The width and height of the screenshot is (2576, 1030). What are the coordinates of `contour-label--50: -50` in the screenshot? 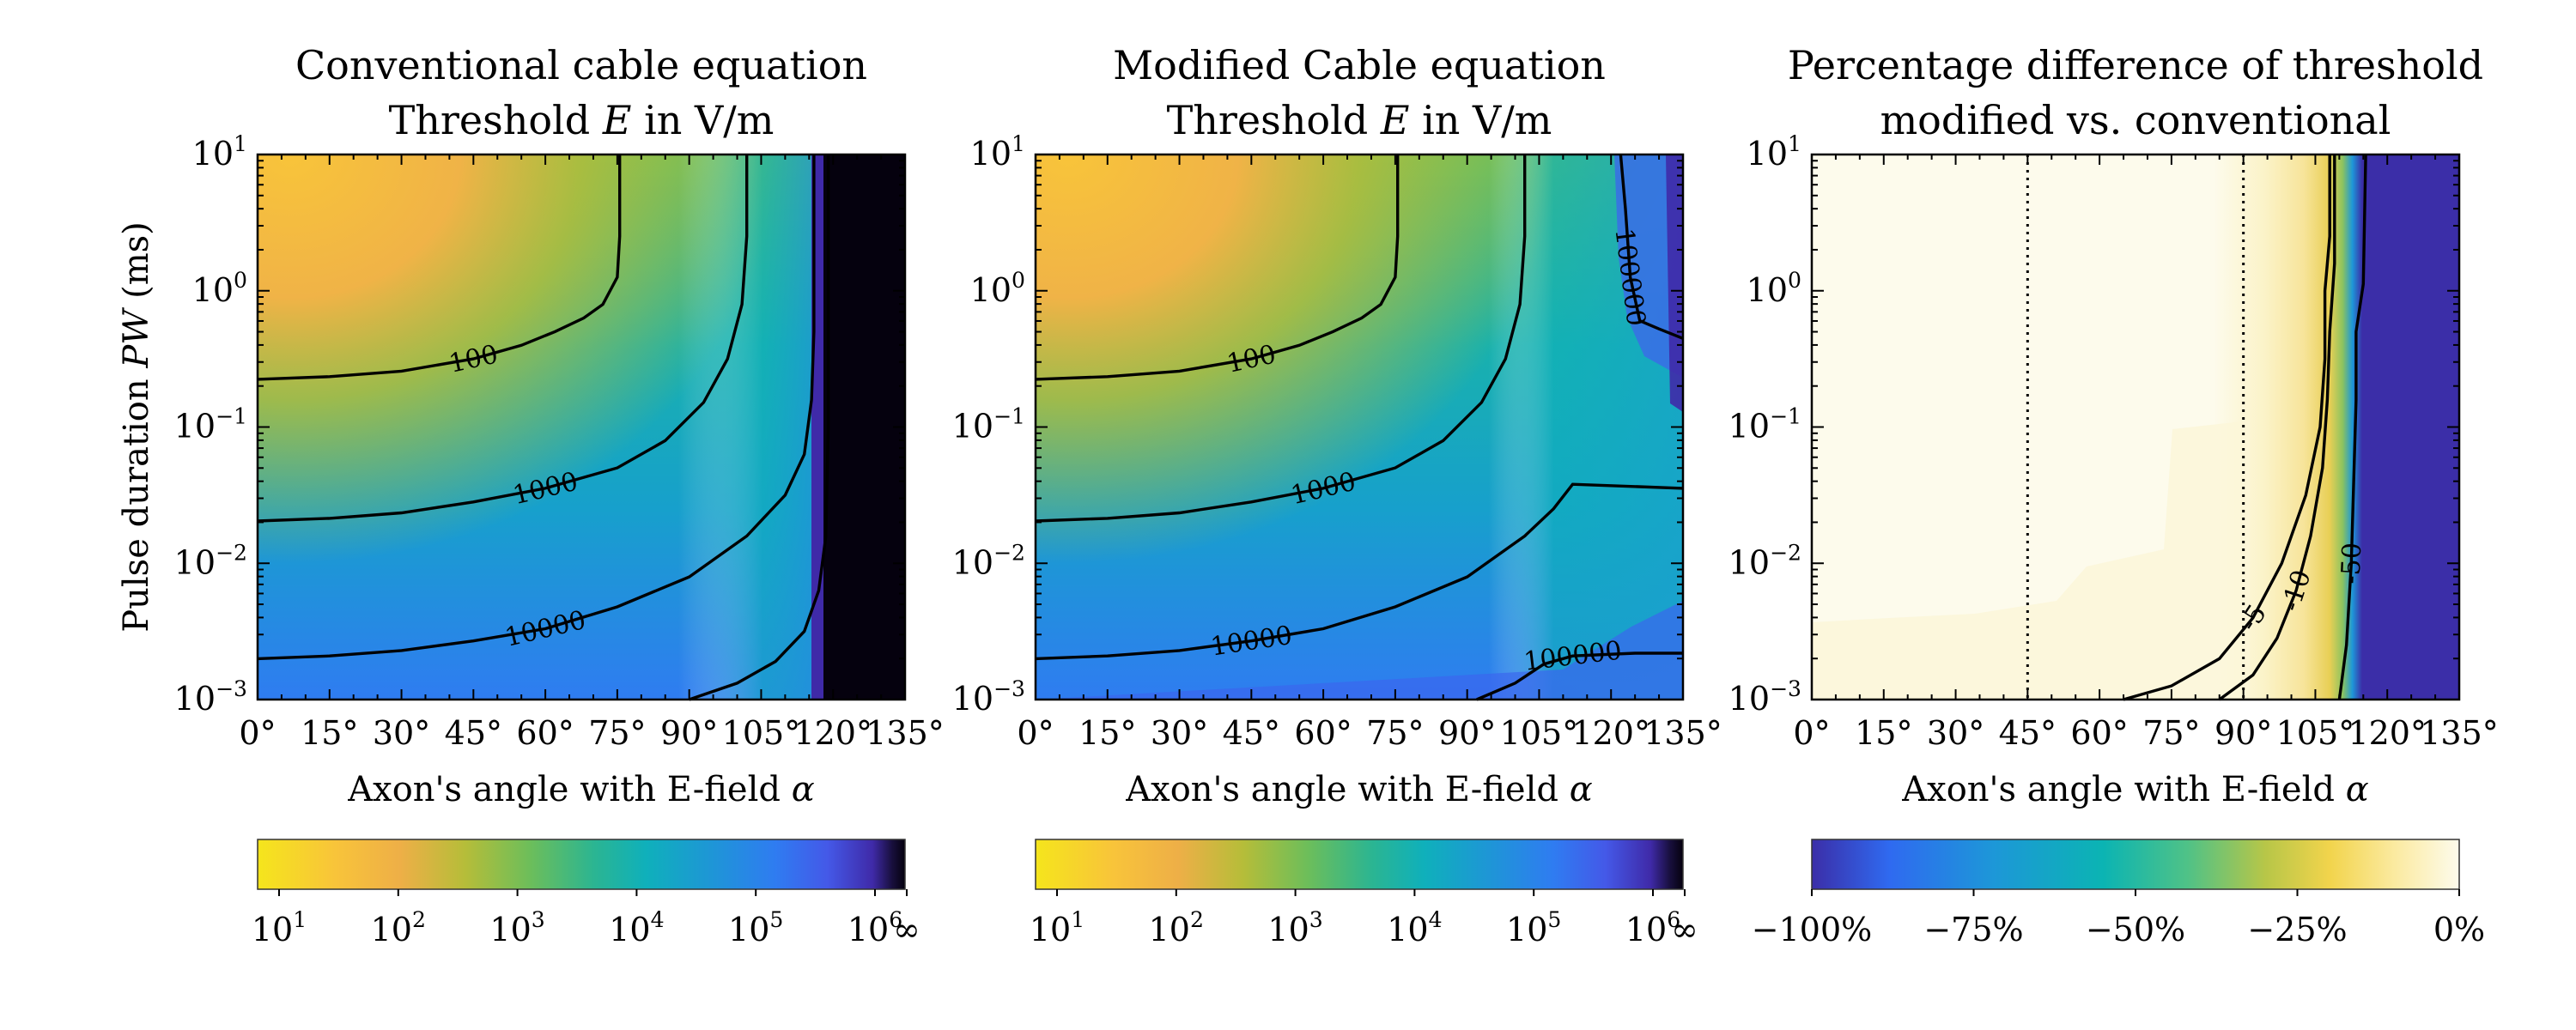 It's located at (2351, 563).